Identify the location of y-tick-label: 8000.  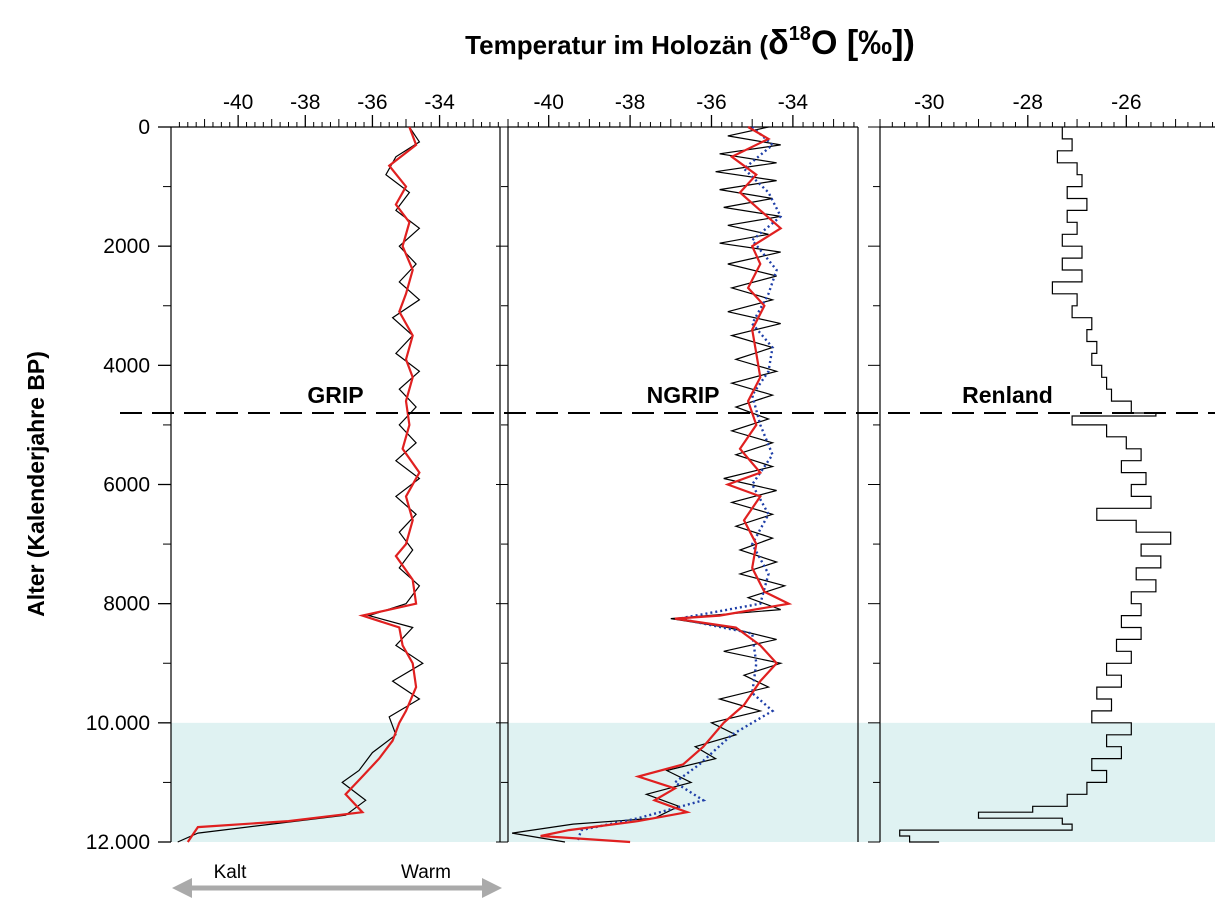
(126, 604).